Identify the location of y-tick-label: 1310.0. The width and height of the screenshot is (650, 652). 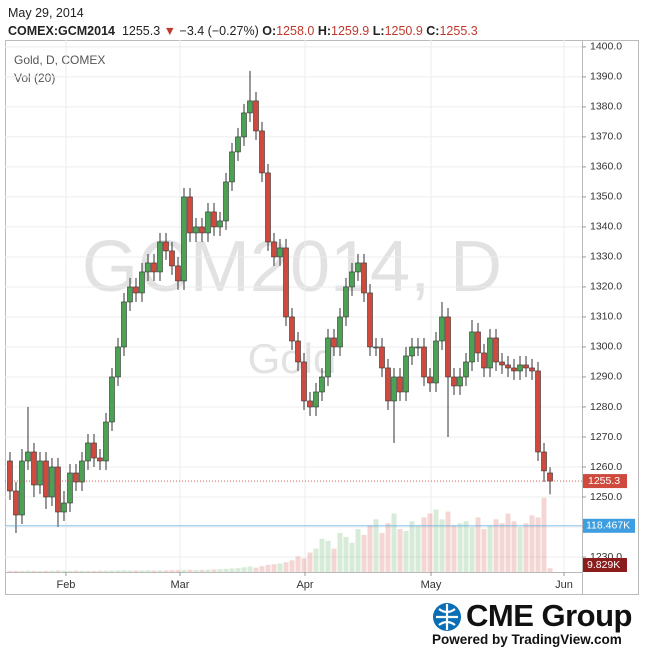
(606, 317).